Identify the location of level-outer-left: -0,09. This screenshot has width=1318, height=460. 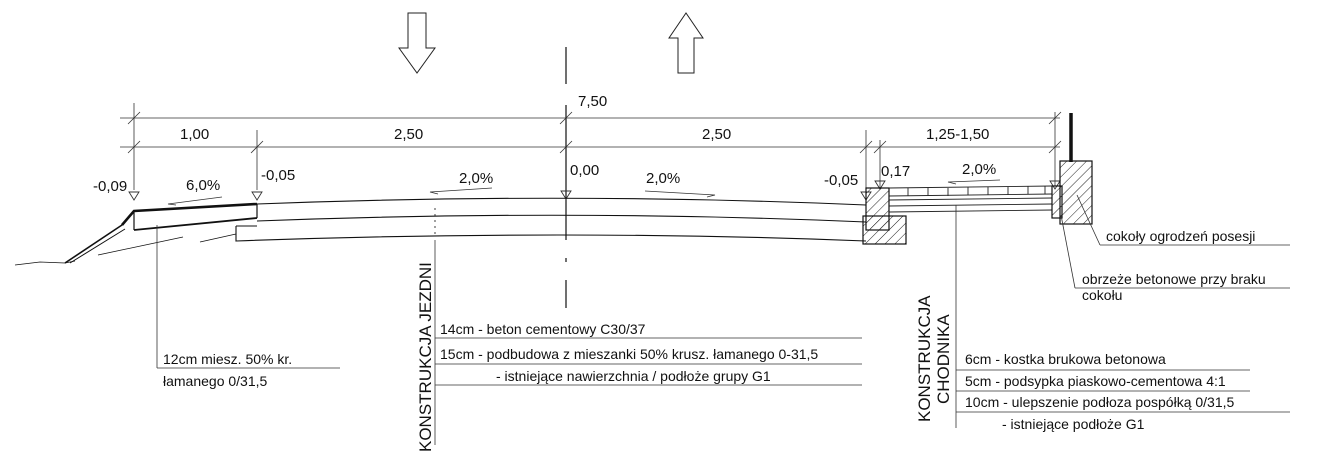
(110, 186).